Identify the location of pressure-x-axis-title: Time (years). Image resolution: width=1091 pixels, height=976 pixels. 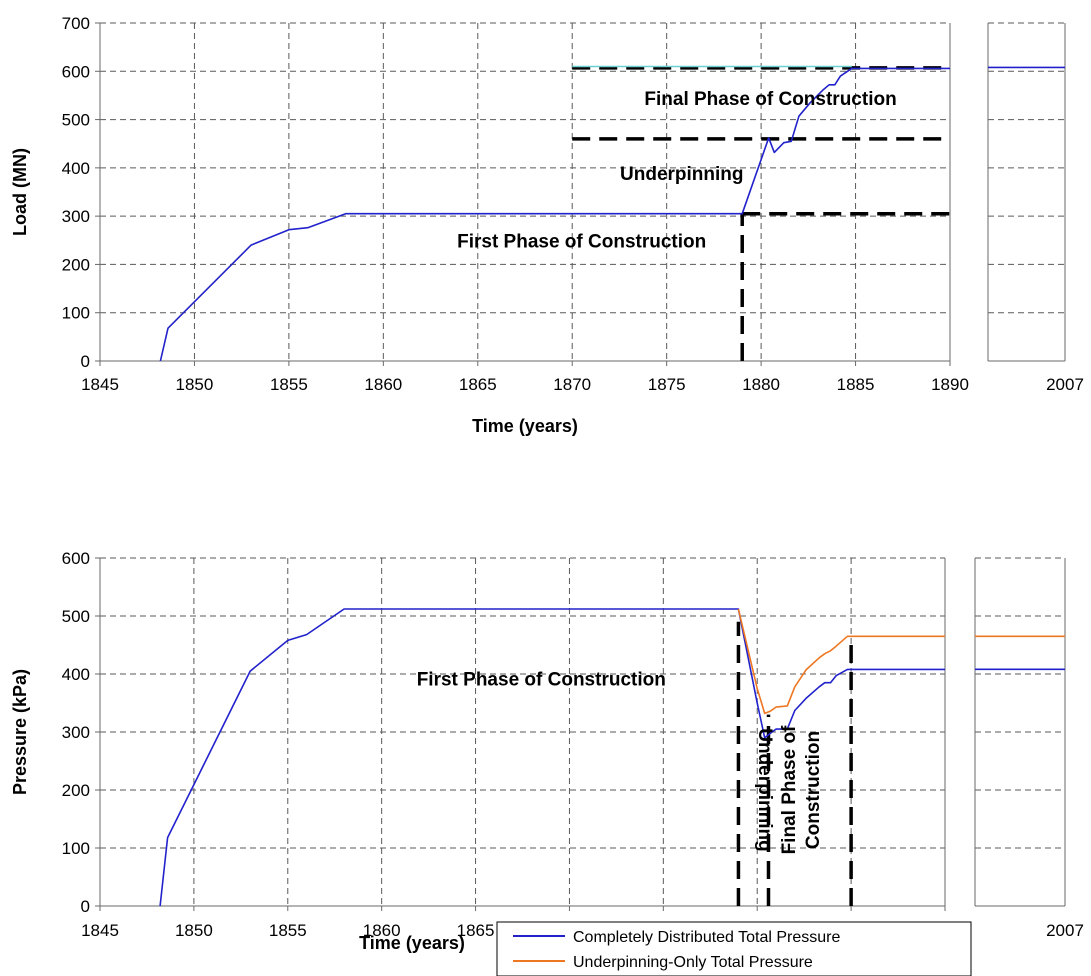
(412, 943).